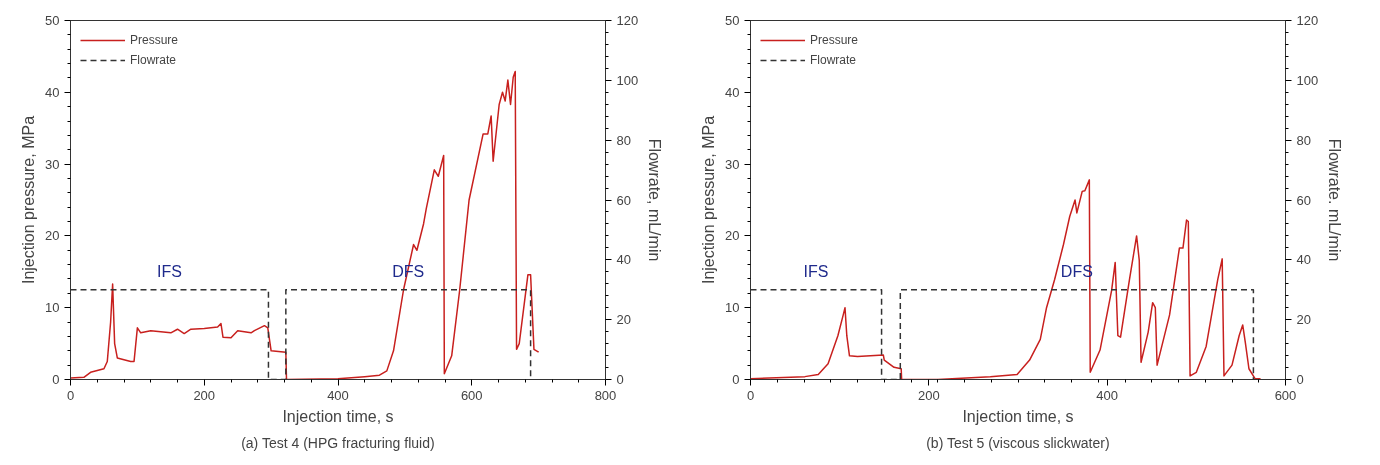  I want to click on text: (b) Test 5 (viscous slickwater), so click(1018, 442).